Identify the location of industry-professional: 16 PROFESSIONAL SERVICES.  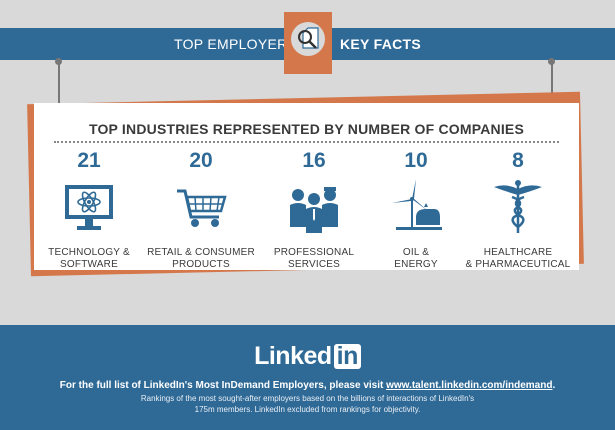
(314, 210).